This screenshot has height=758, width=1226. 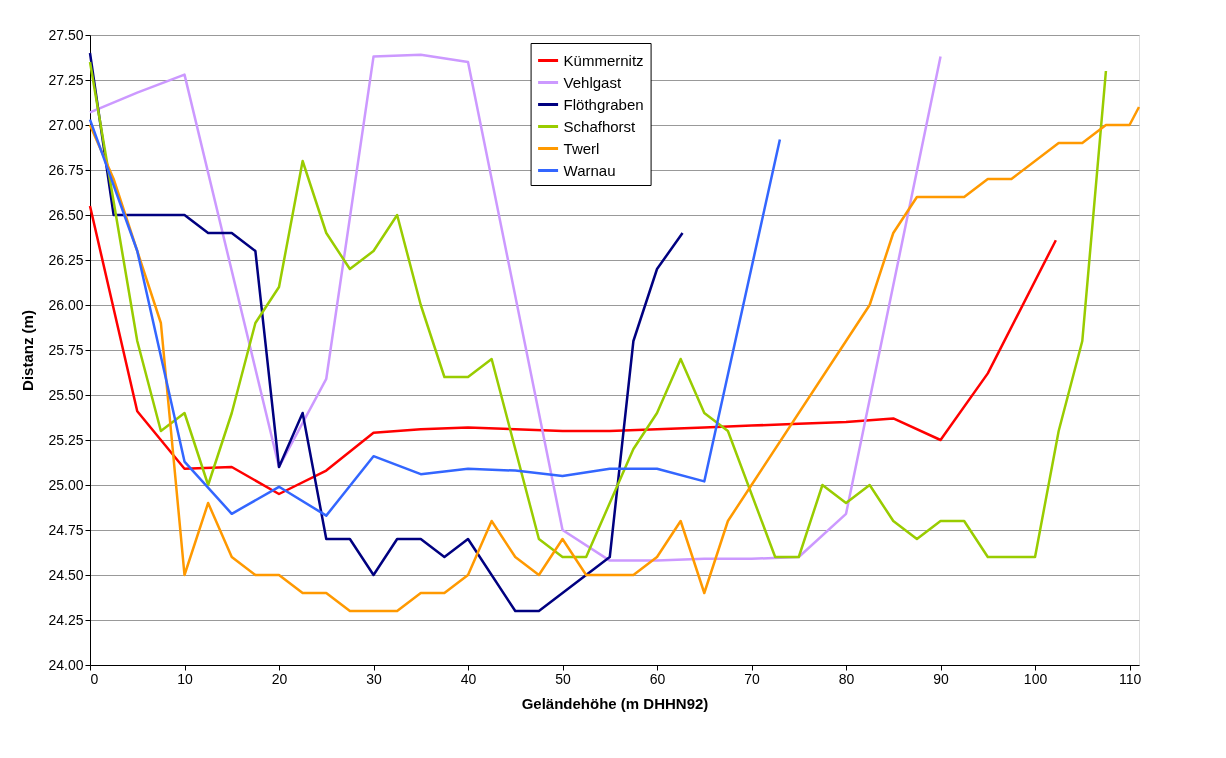 What do you see at coordinates (66, 304) in the screenshot?
I see `y-tick-label: 26.00` at bounding box center [66, 304].